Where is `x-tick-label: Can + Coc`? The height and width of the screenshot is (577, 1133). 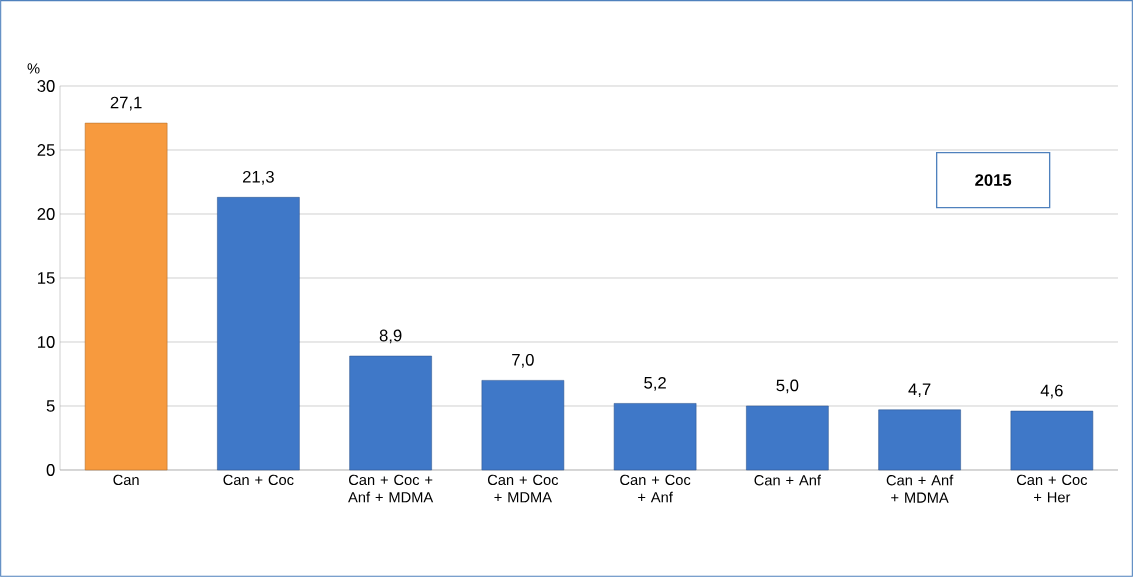
x-tick-label: Can + Coc is located at coordinates (258, 480).